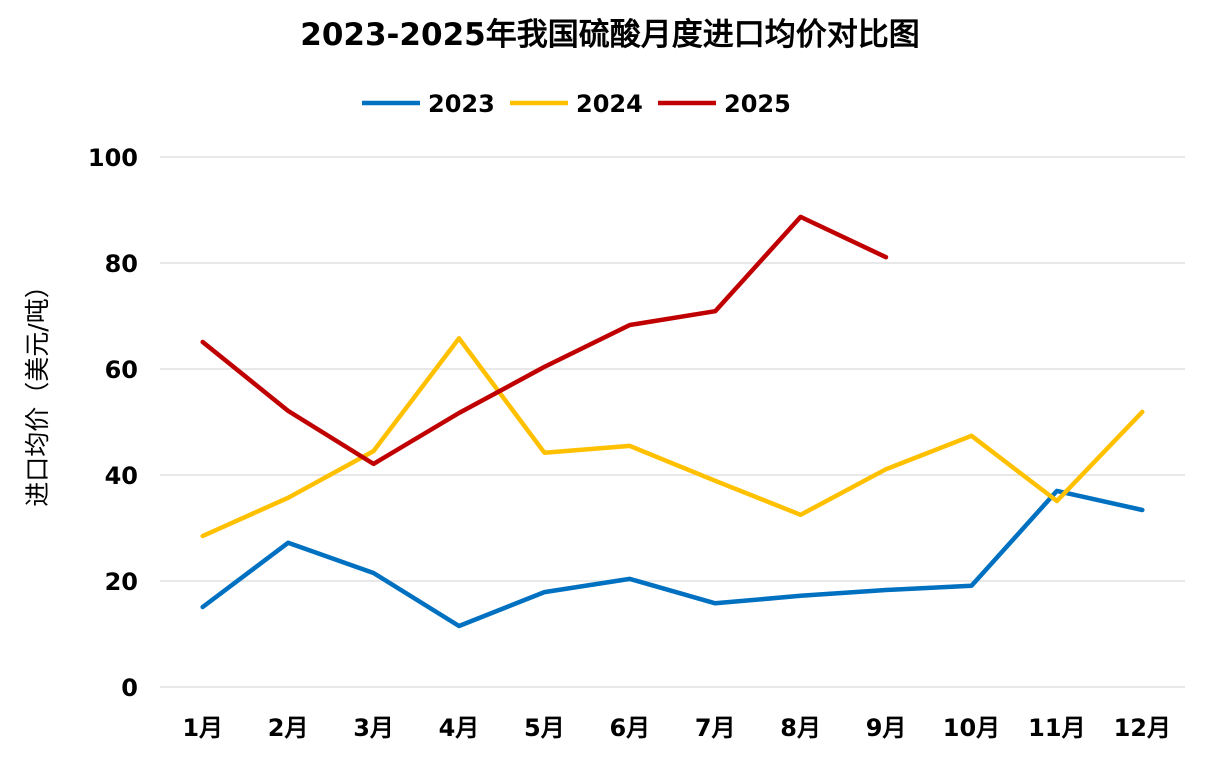  What do you see at coordinates (971, 728) in the screenshot?
I see `x-tick-label: 10月` at bounding box center [971, 728].